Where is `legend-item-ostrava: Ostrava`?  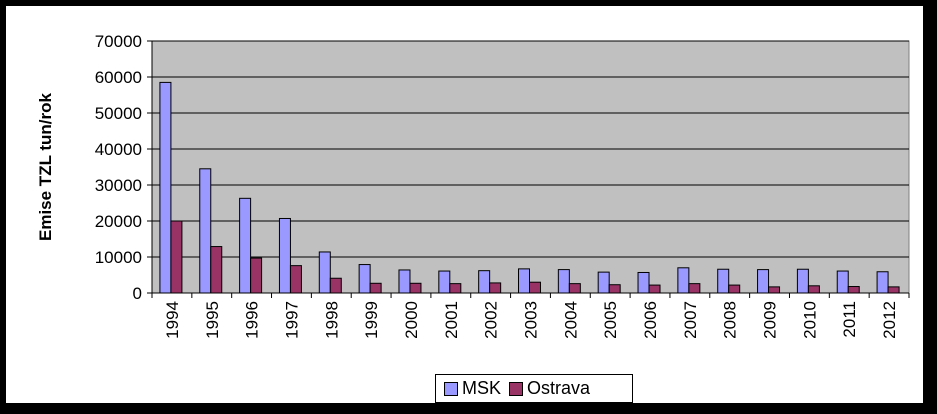 legend-item-ostrava: Ostrava is located at coordinates (549, 388).